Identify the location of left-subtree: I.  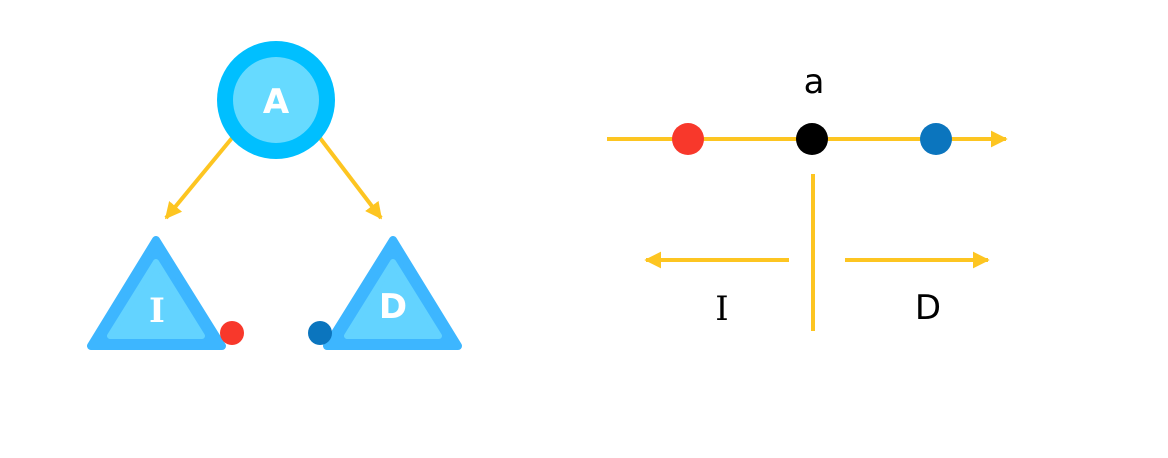
(156, 293).